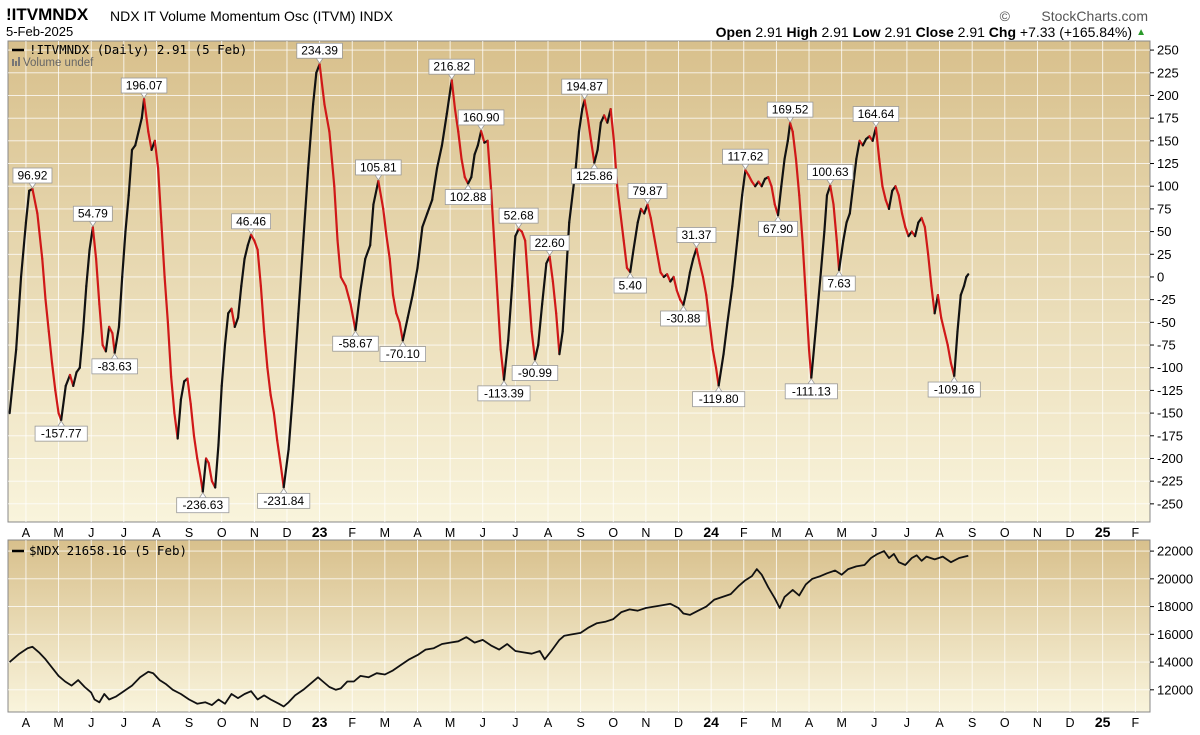  Describe the element at coordinates (1170, 413) in the screenshot. I see `y-tick-label: -150` at that location.